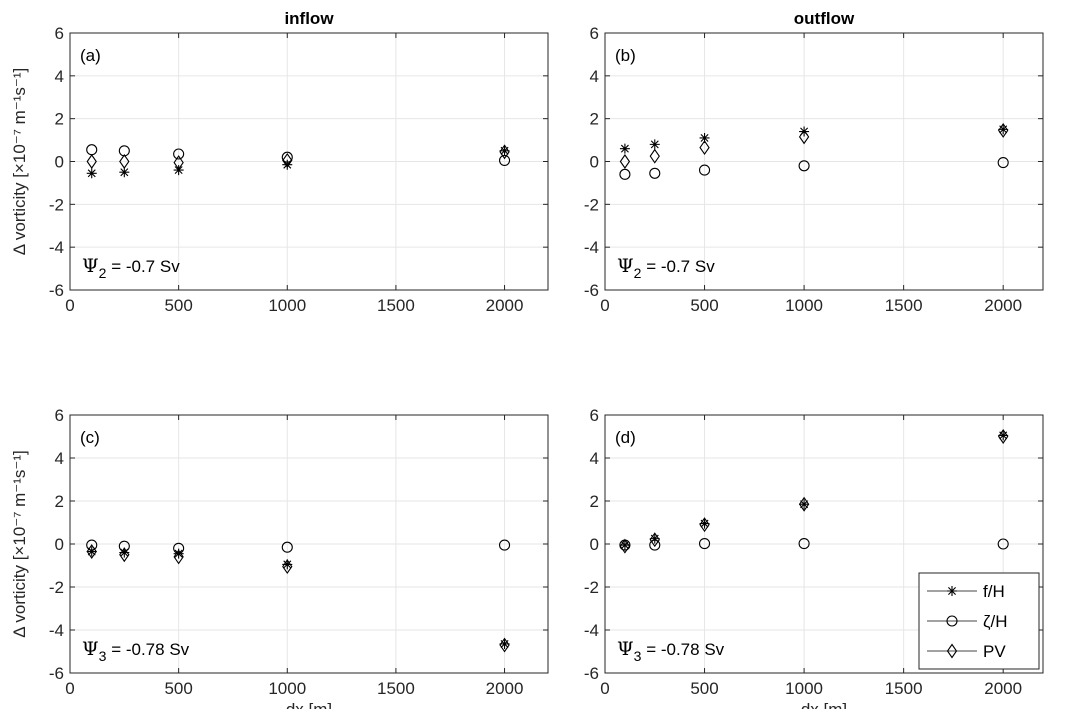  What do you see at coordinates (625, 437) in the screenshot?
I see `panel-label: (d)` at bounding box center [625, 437].